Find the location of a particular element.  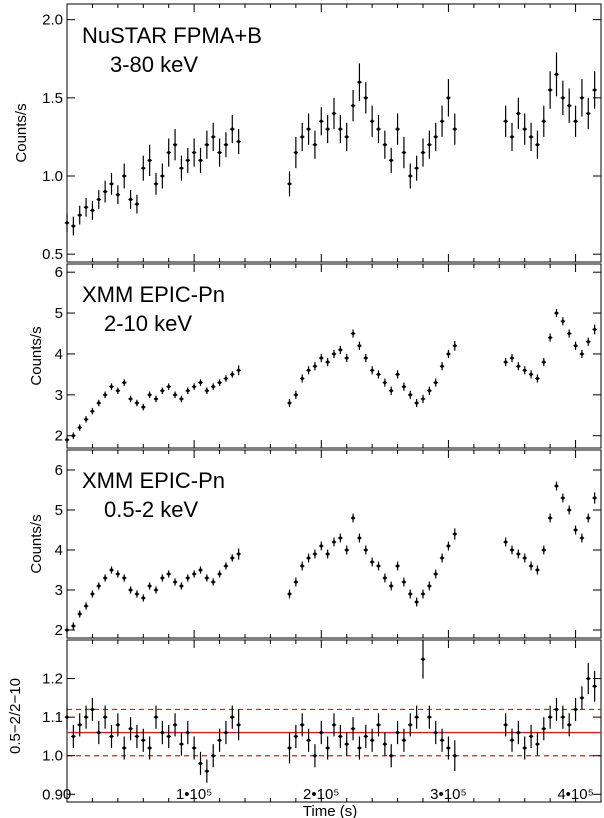

panel-xmm-hard-points is located at coordinates (330, 376).